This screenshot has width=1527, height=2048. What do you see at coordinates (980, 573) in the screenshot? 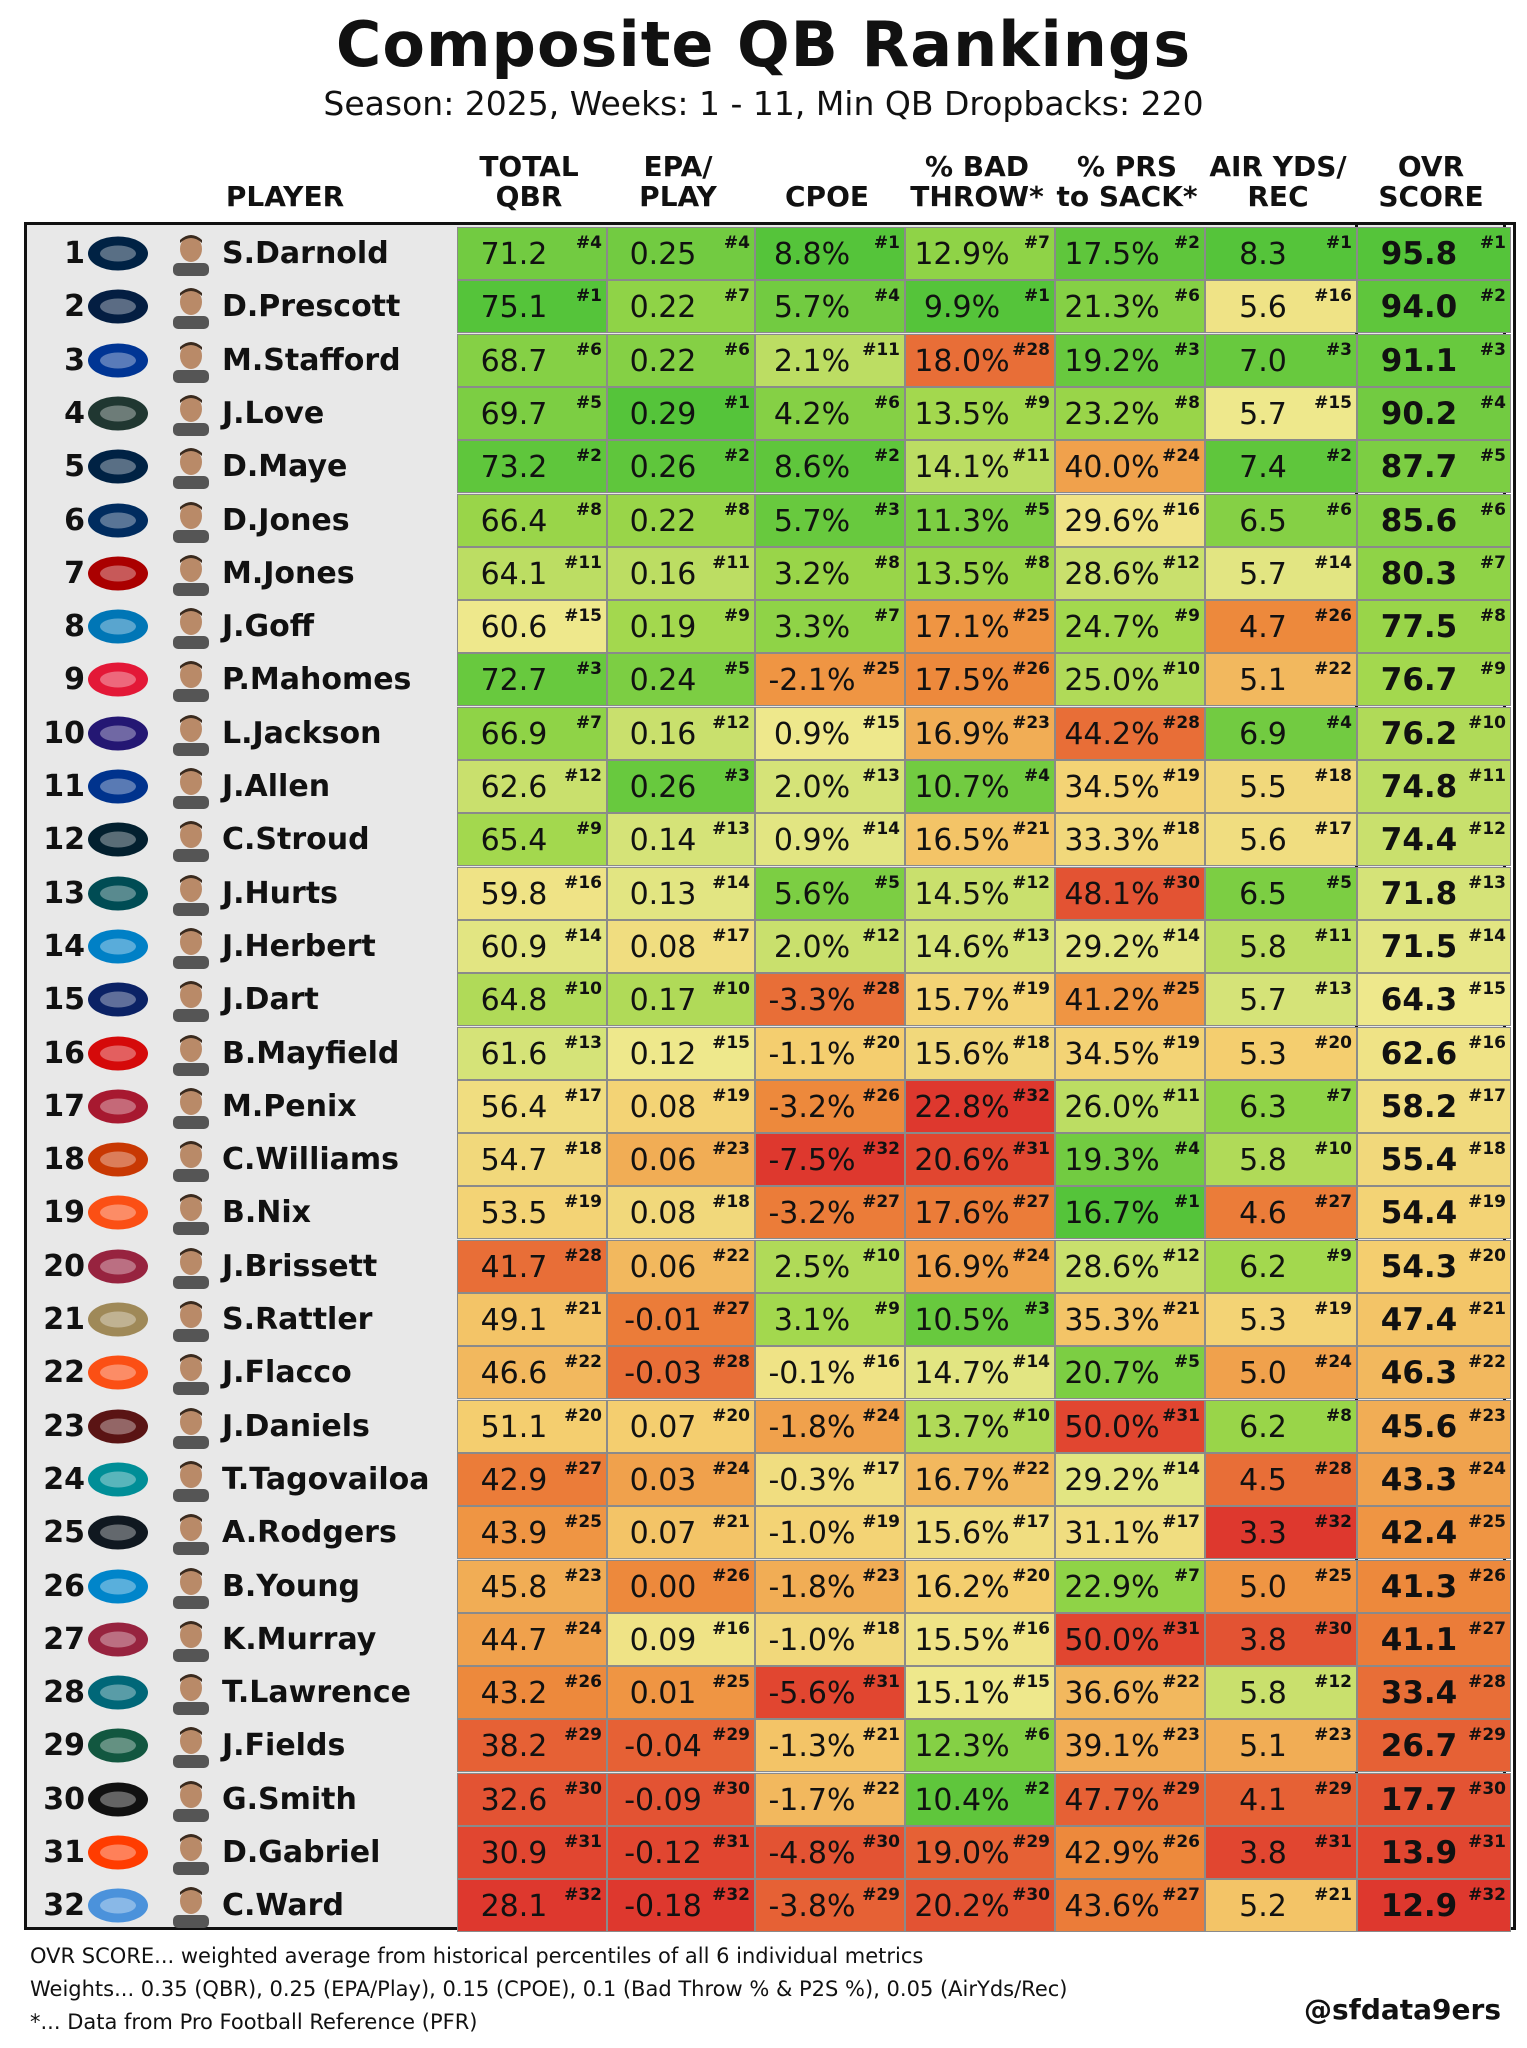
I see `cell-bad: 13.5% #8` at bounding box center [980, 573].